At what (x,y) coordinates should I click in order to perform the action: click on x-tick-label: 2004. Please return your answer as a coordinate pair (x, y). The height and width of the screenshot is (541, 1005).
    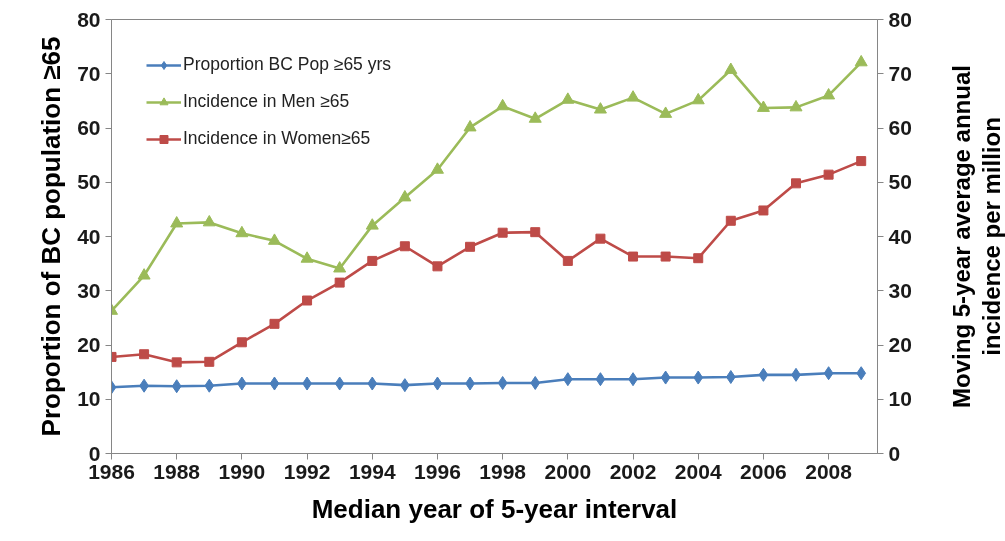
    Looking at the image, I should click on (698, 471).